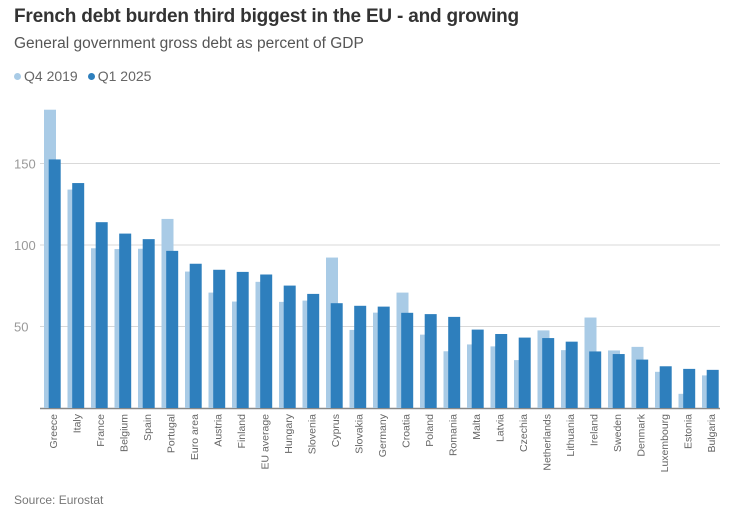  Describe the element at coordinates (454, 435) in the screenshot. I see `x-tick-label: Romania` at that location.